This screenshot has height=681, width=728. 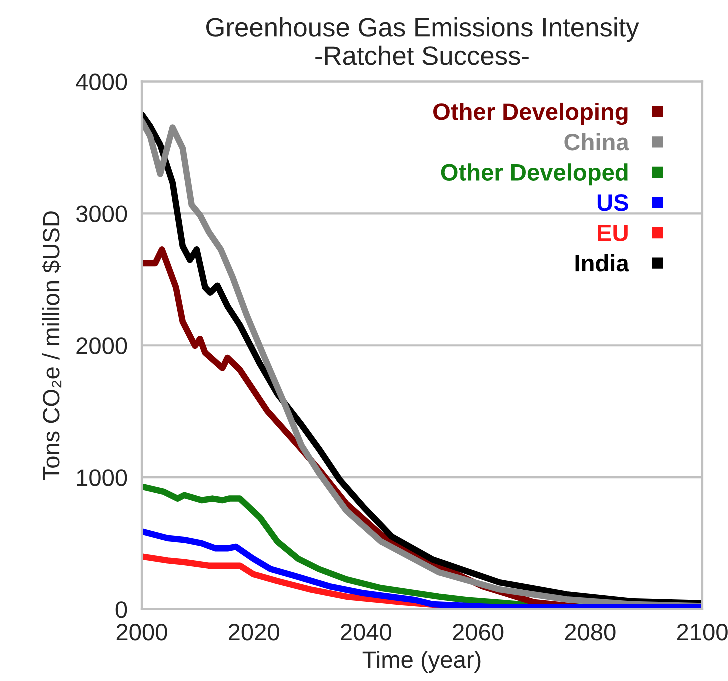 I want to click on x-tick-label: 2060, so click(x=478, y=632).